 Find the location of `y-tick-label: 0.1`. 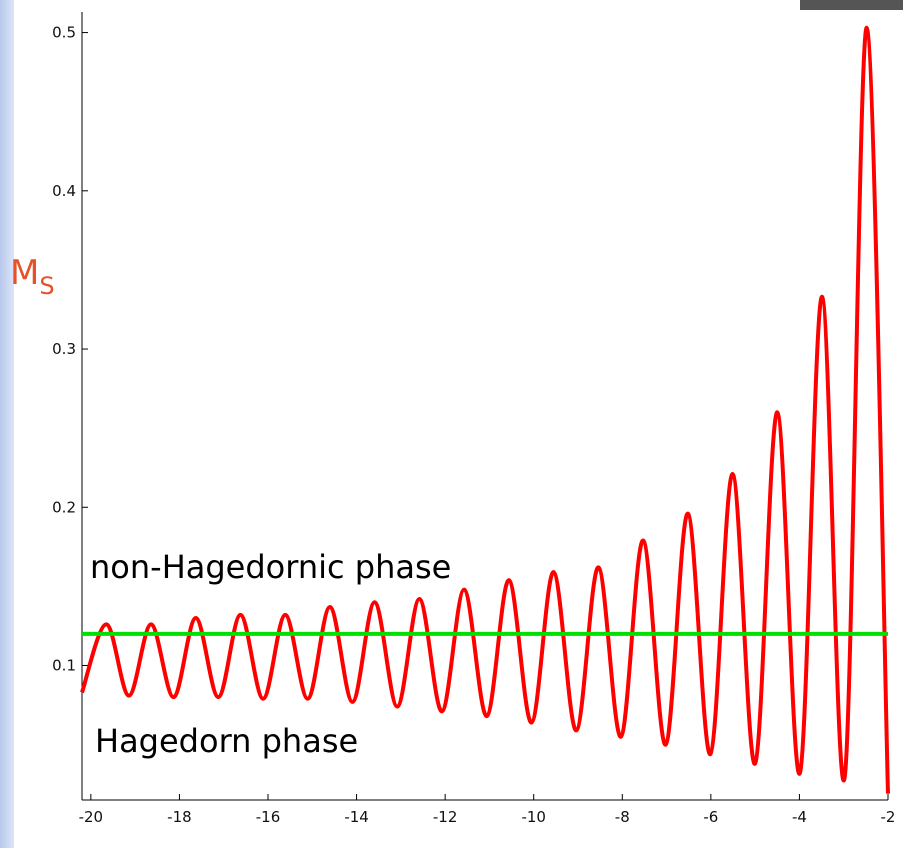

y-tick-label: 0.1 is located at coordinates (64, 666).